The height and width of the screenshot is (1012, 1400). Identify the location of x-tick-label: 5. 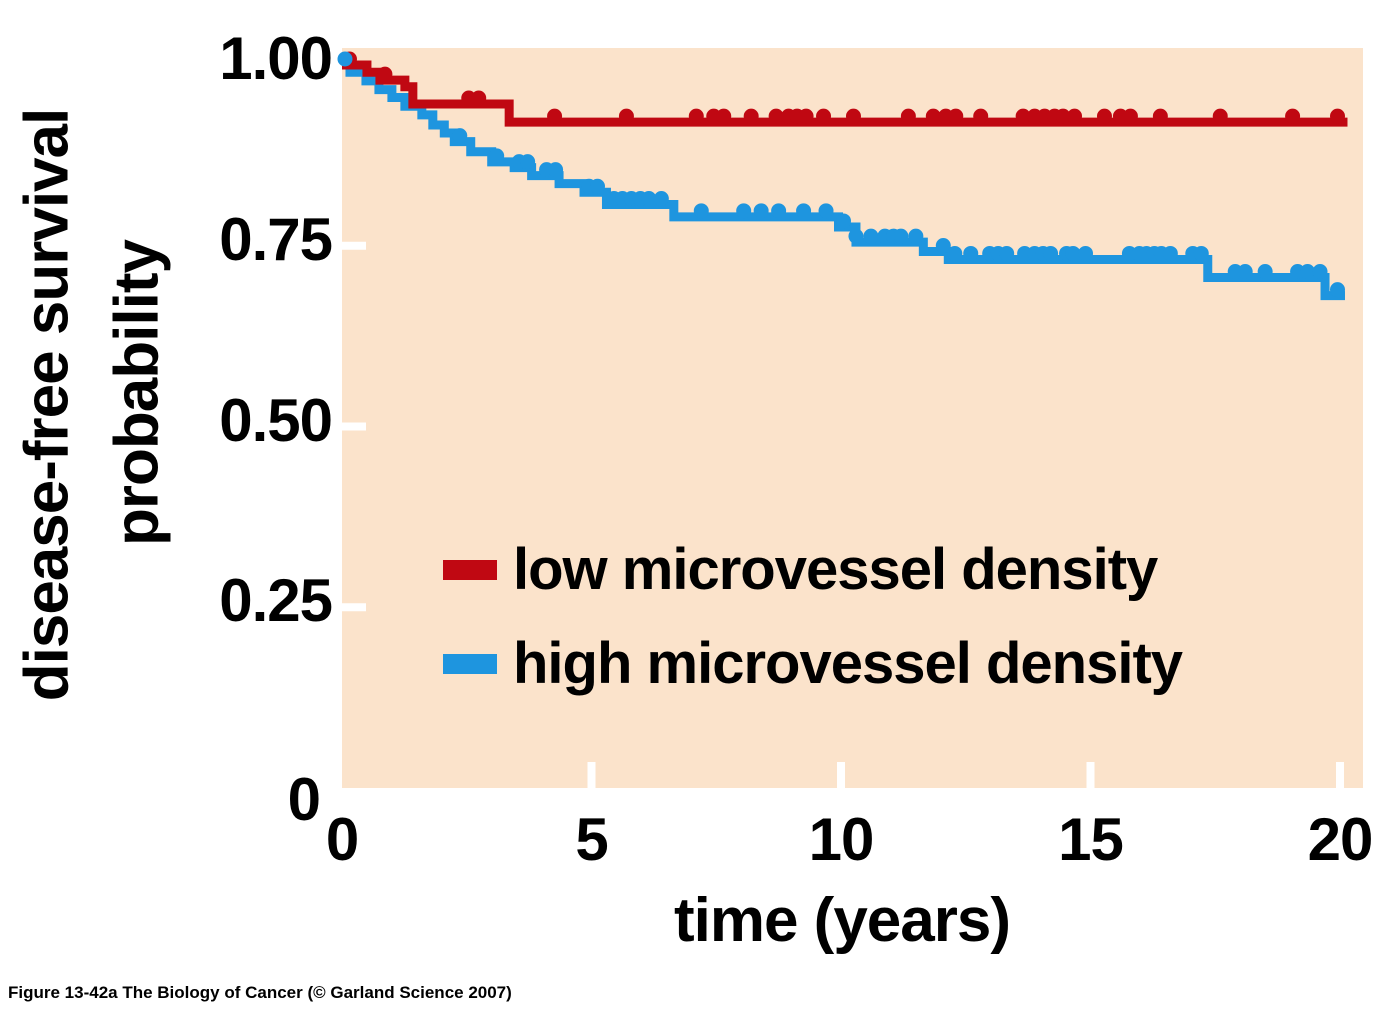
(591, 839).